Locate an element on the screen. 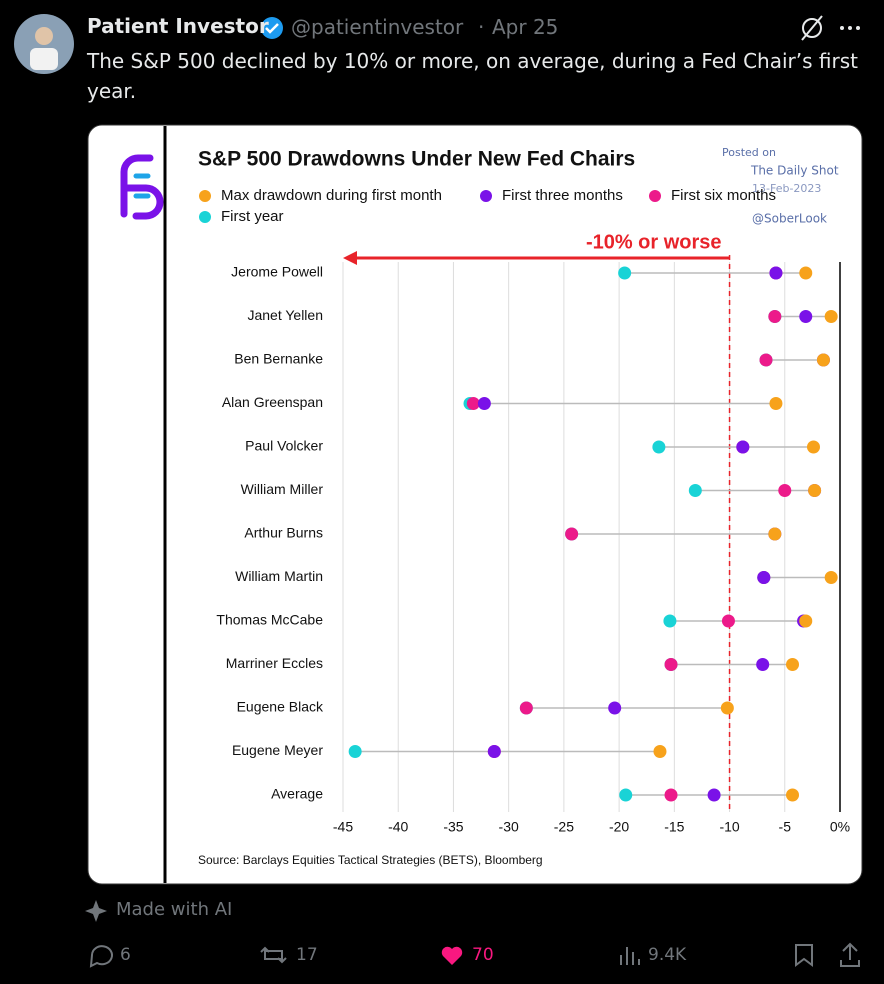  like-icon is located at coordinates (452, 955).